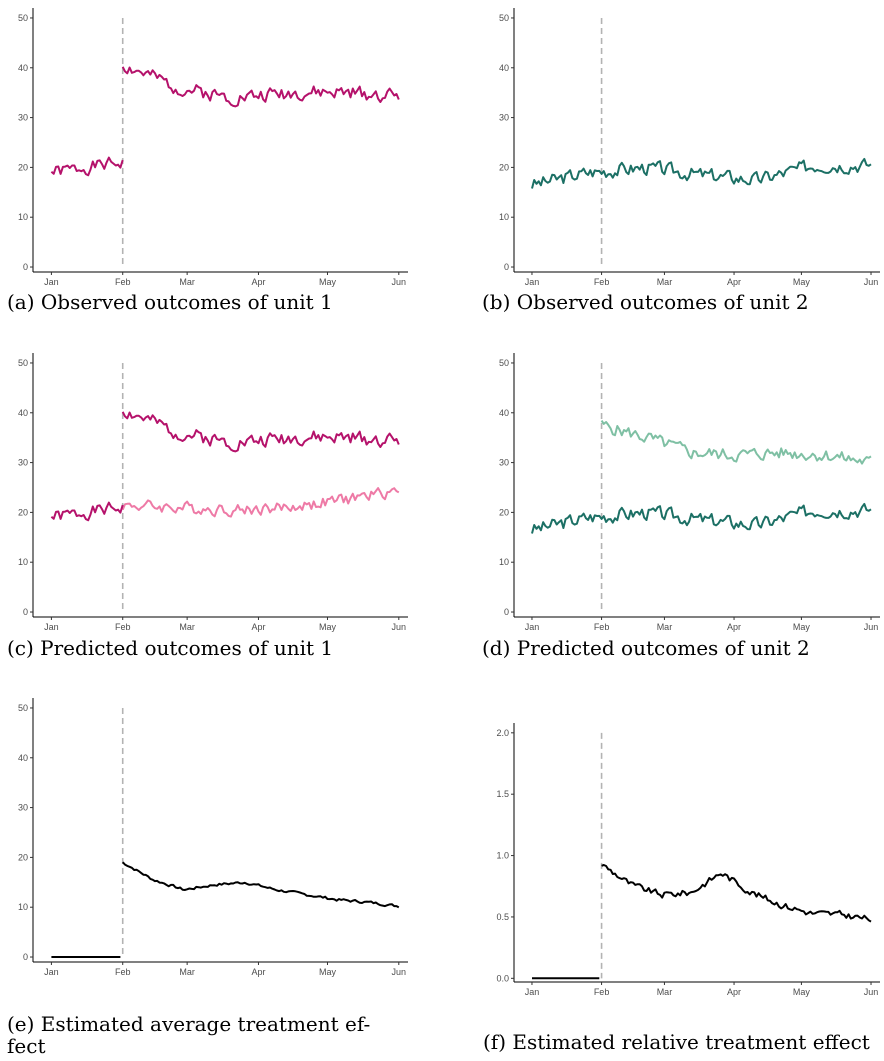 This screenshot has width=884, height=1061. Describe the element at coordinates (502, 978) in the screenshot. I see `y-tick-label: 0.0` at that location.